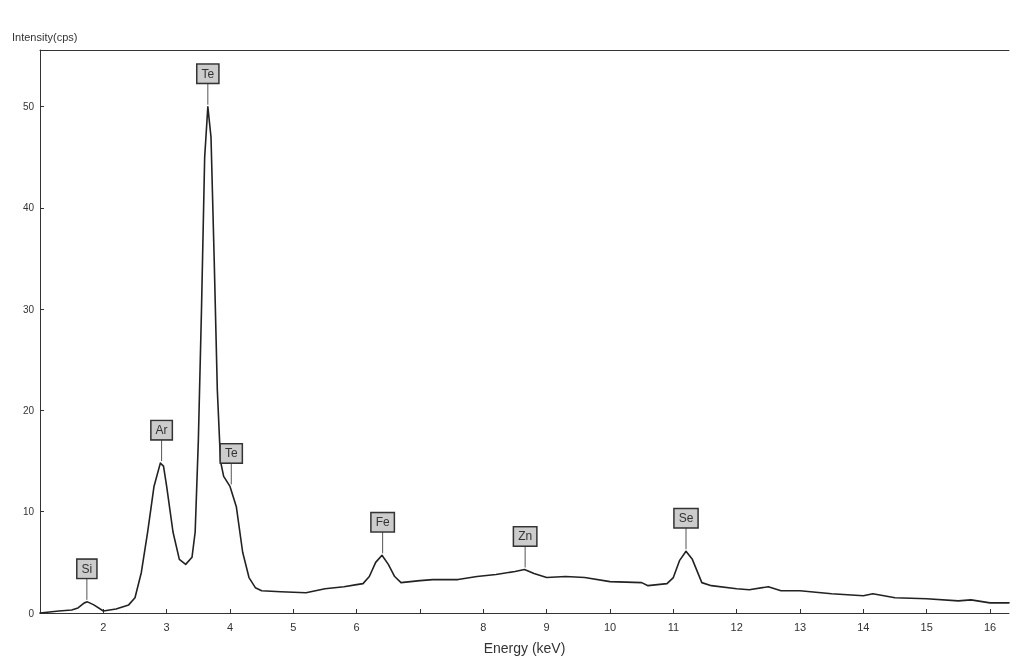 The width and height of the screenshot is (1027, 671). I want to click on annotation: Se, so click(686, 518).